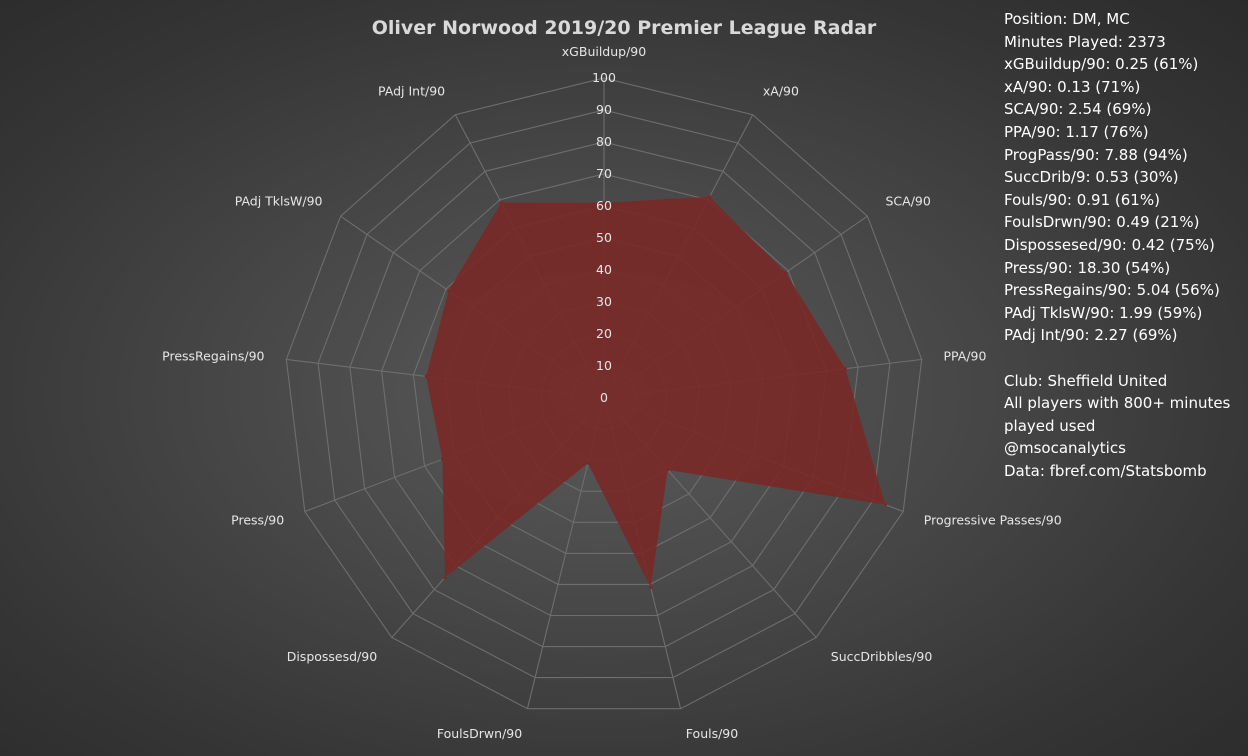 This screenshot has width=1248, height=756. Describe the element at coordinates (1124, 358) in the screenshot. I see `info-spacer` at that location.